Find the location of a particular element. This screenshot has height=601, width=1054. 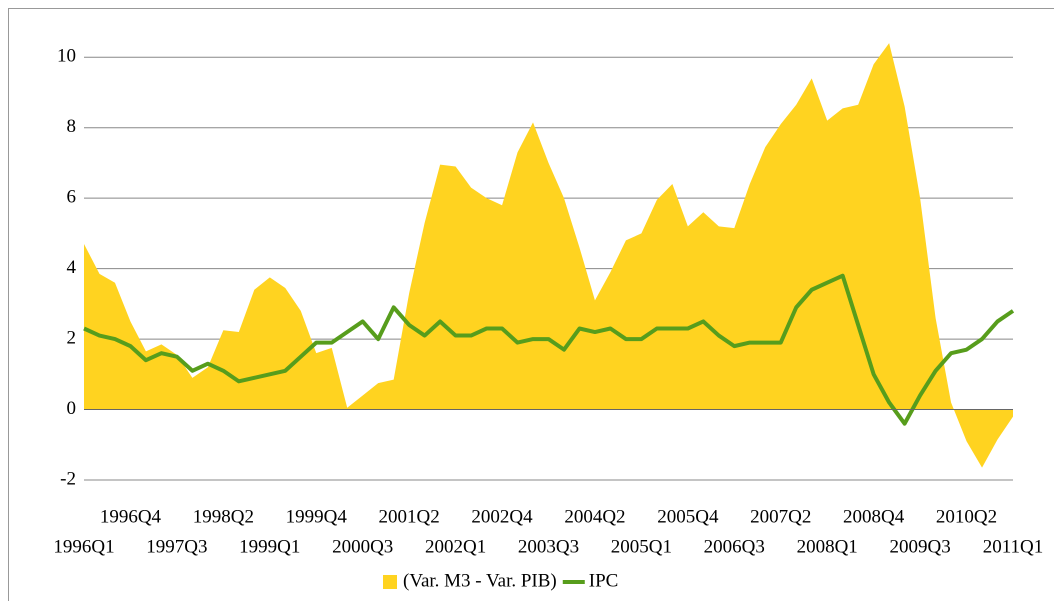

x-tick-label: 2011Q1 is located at coordinates (1013, 546).